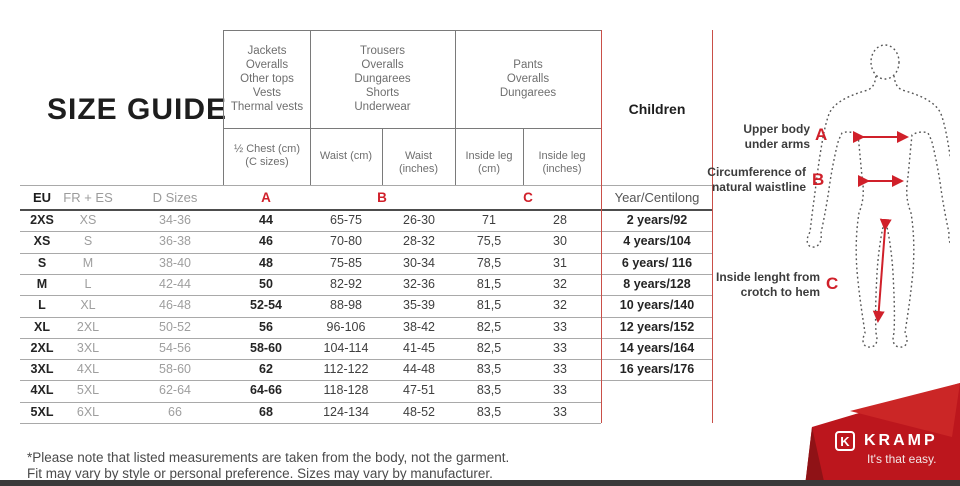 Image resolution: width=960 pixels, height=486 pixels. Describe the element at coordinates (346, 305) in the screenshot. I see `cell-waist_cm: 88-98` at that location.